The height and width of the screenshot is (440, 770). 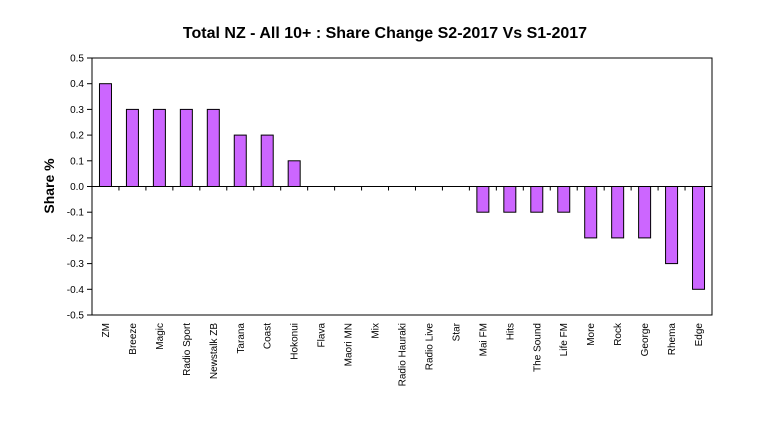 I want to click on category-label: The Sound, so click(x=537, y=347).